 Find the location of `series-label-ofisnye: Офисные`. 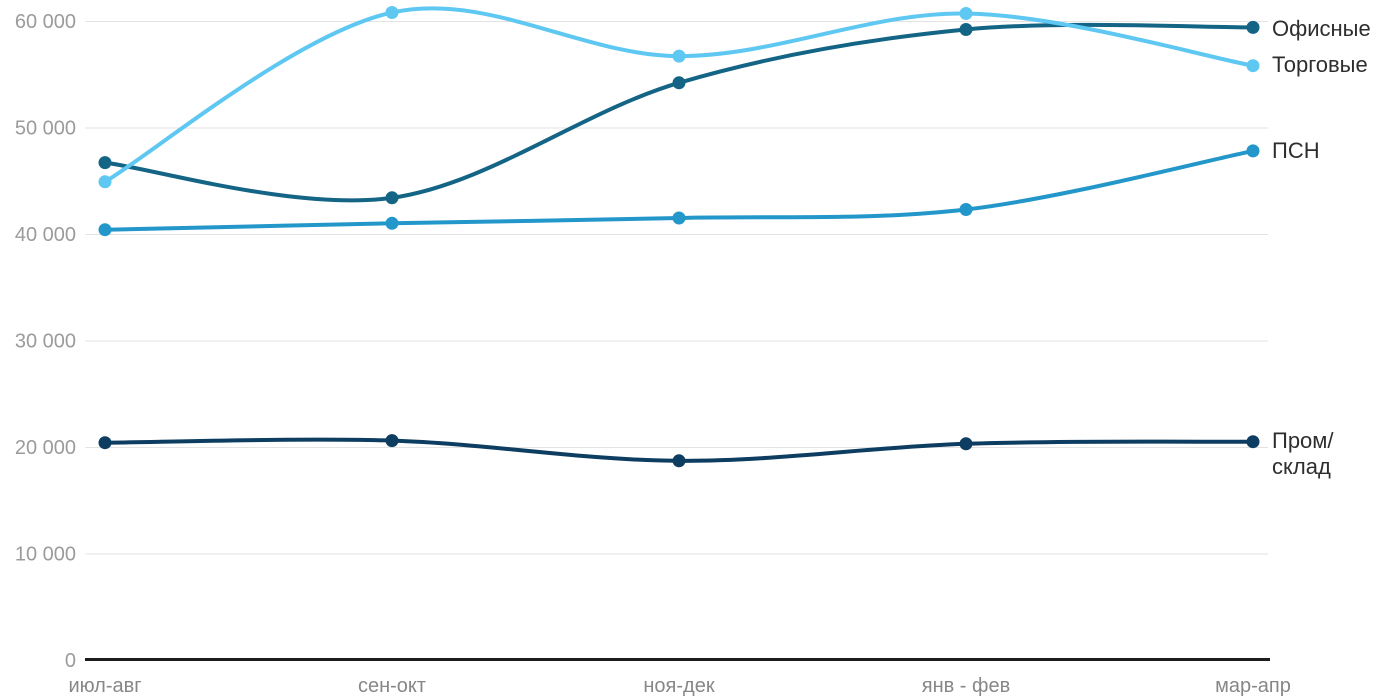

series-label-ofisnye: Офисные is located at coordinates (1321, 28).